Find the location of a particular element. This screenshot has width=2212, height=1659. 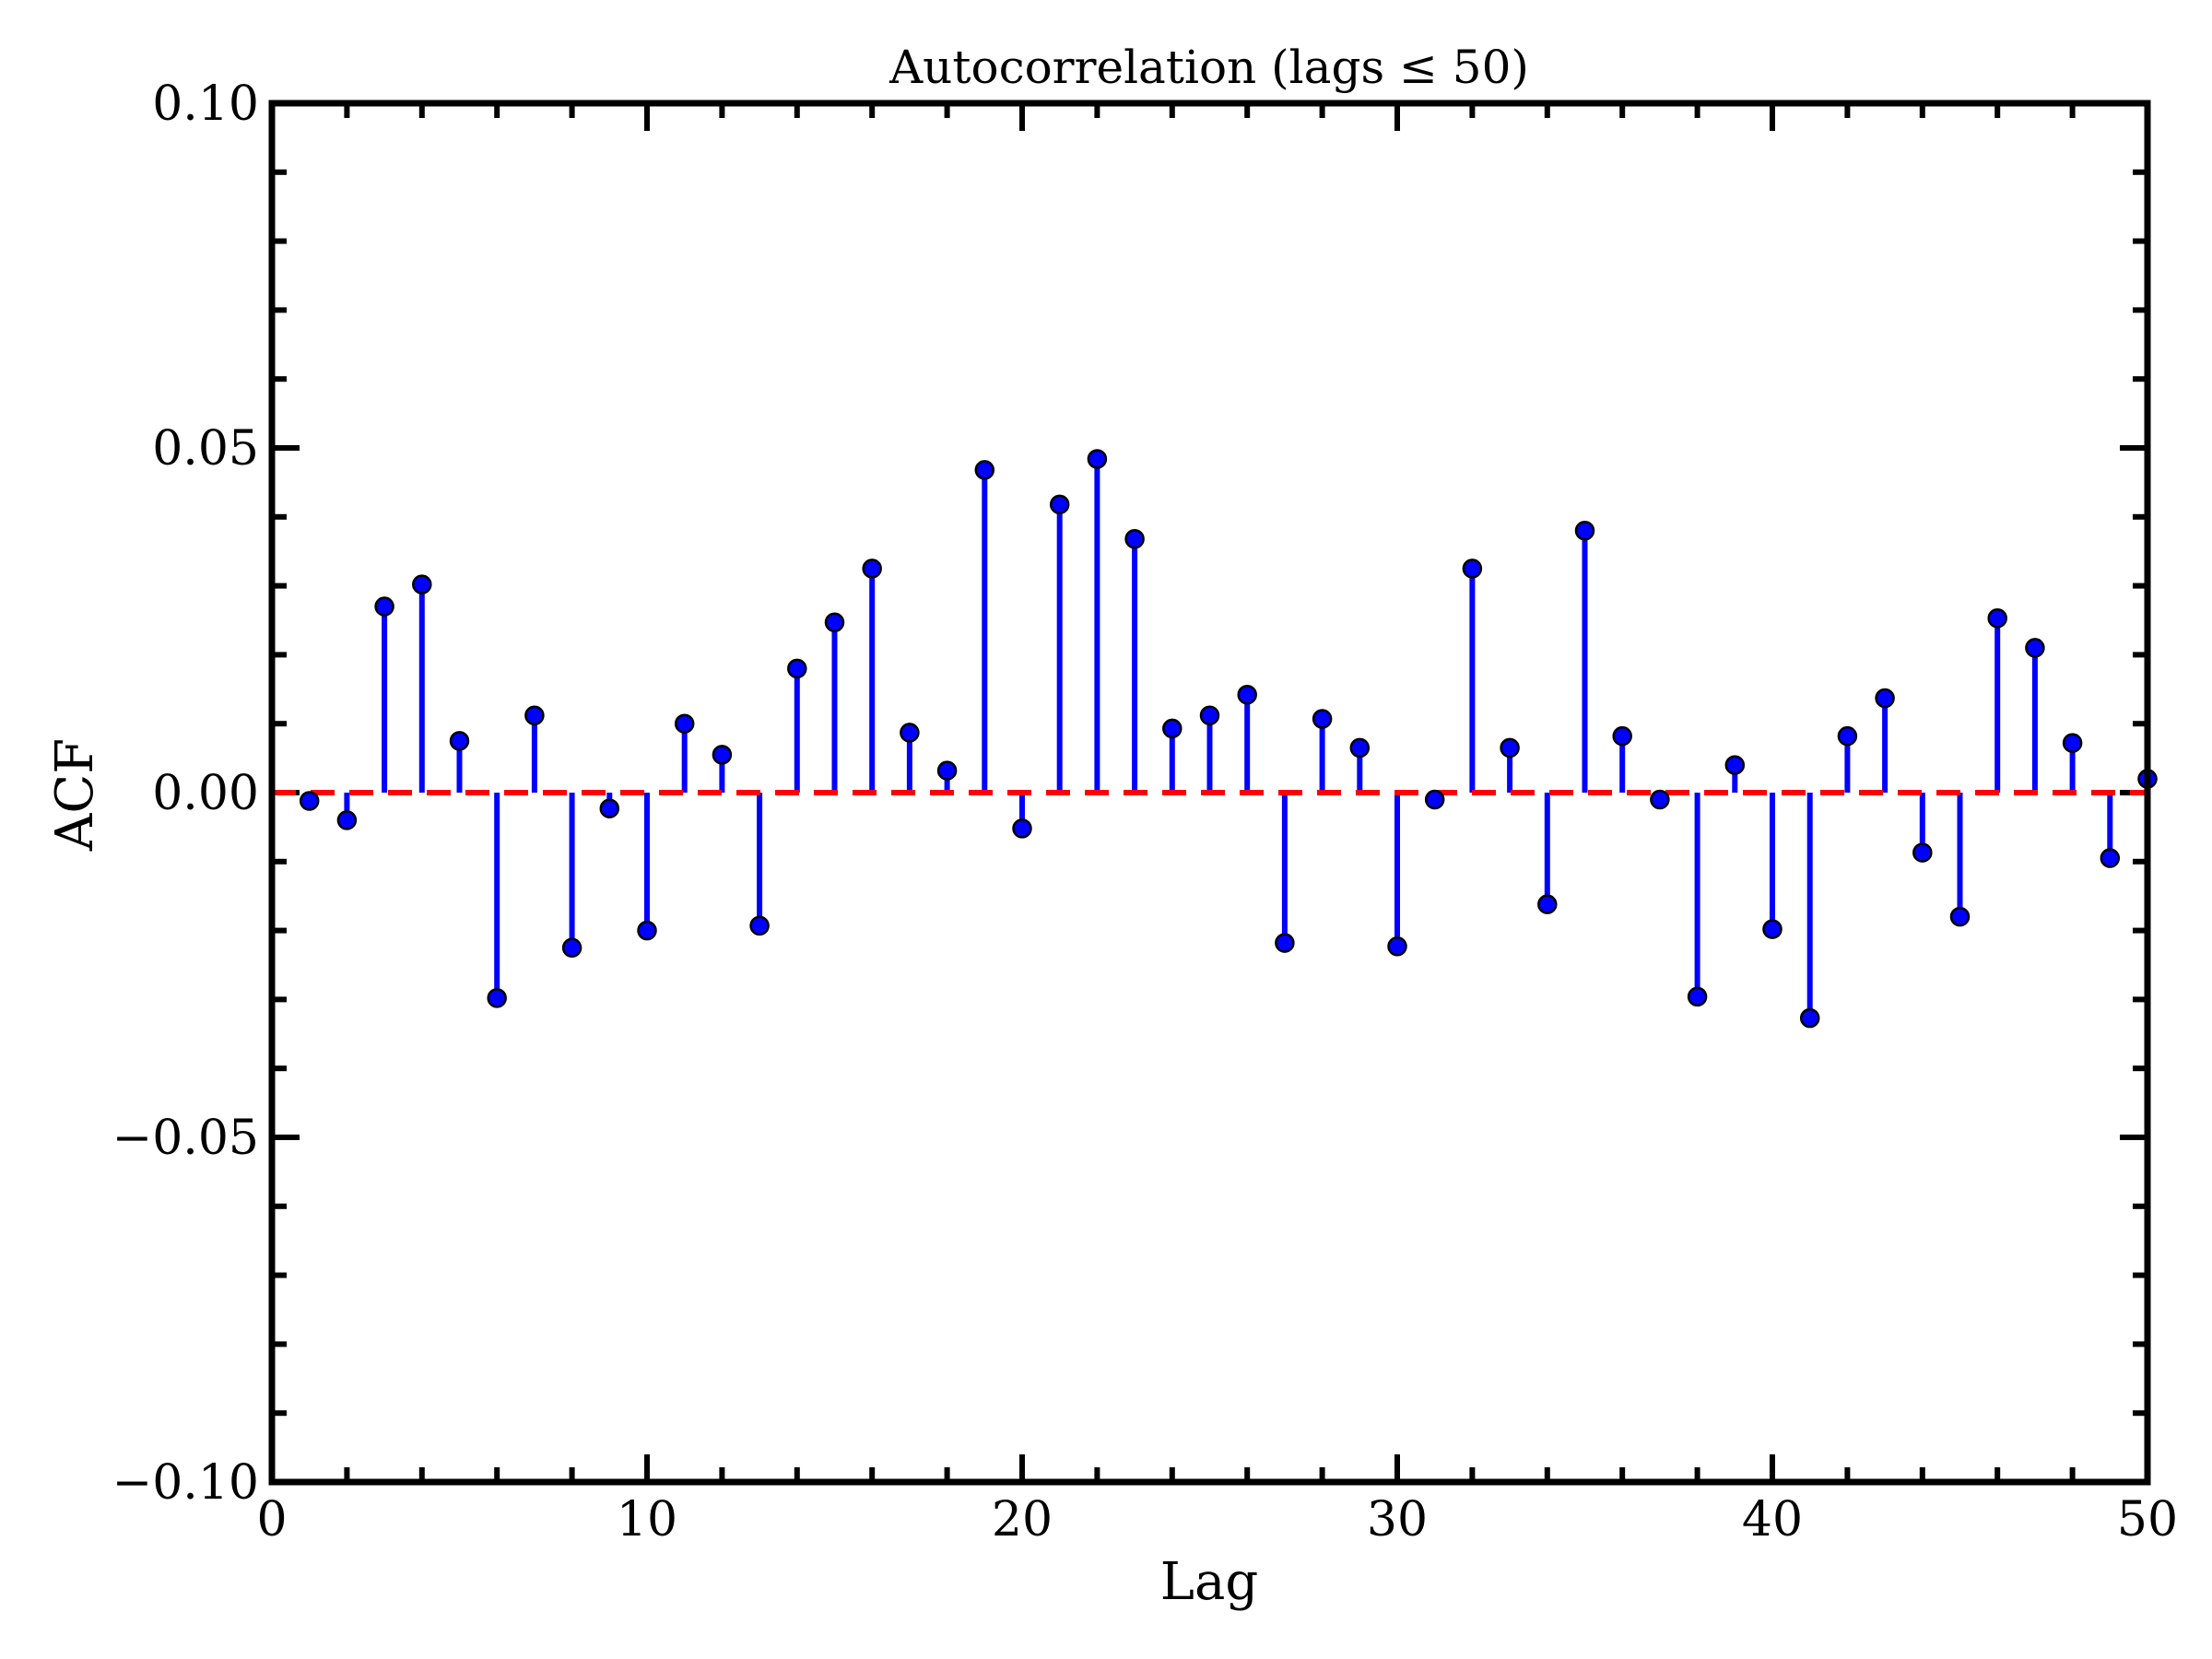

x-tick-label: 40 is located at coordinates (1772, 1519).